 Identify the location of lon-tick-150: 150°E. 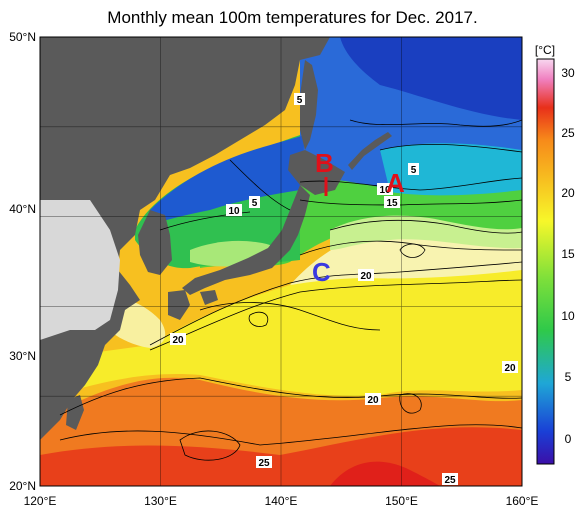
(401, 501).